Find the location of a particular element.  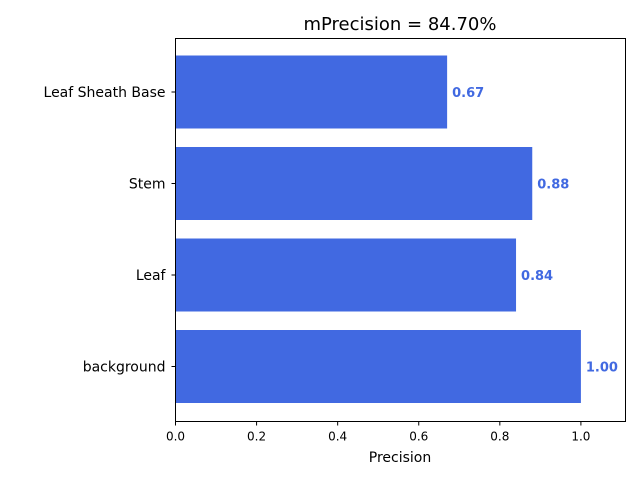

y-axis-ticks: background Leaf Stem Leaf Sheath Base is located at coordinates (110, 230).